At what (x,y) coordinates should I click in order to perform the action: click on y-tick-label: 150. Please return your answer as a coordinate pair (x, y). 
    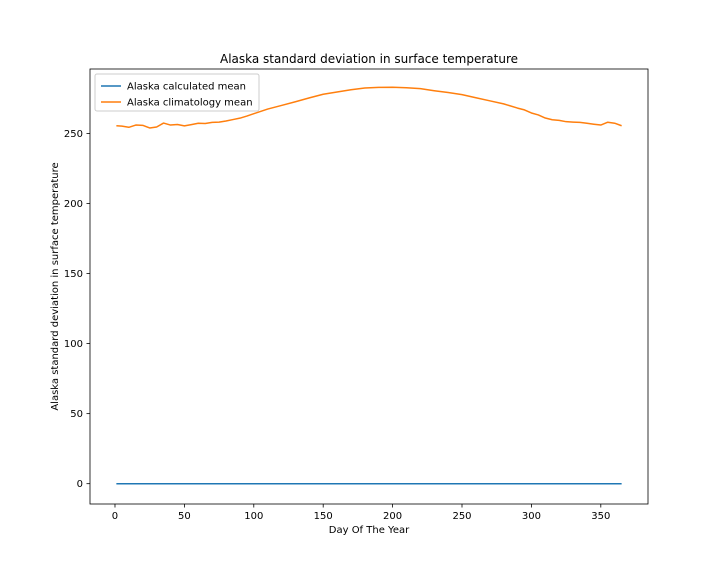
    Looking at the image, I should click on (73, 274).